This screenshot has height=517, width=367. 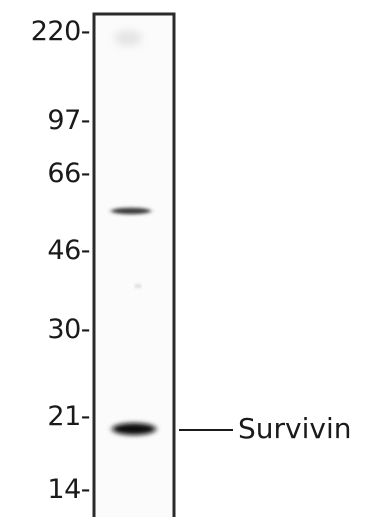 What do you see at coordinates (134, 429) in the screenshot?
I see `band-survivin` at bounding box center [134, 429].